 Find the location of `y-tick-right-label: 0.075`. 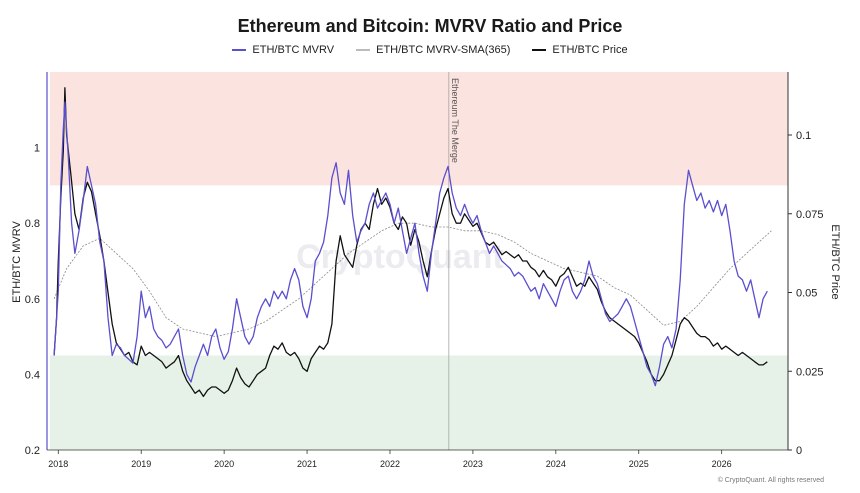

y-tick-right-label: 0.075 is located at coordinates (810, 215).